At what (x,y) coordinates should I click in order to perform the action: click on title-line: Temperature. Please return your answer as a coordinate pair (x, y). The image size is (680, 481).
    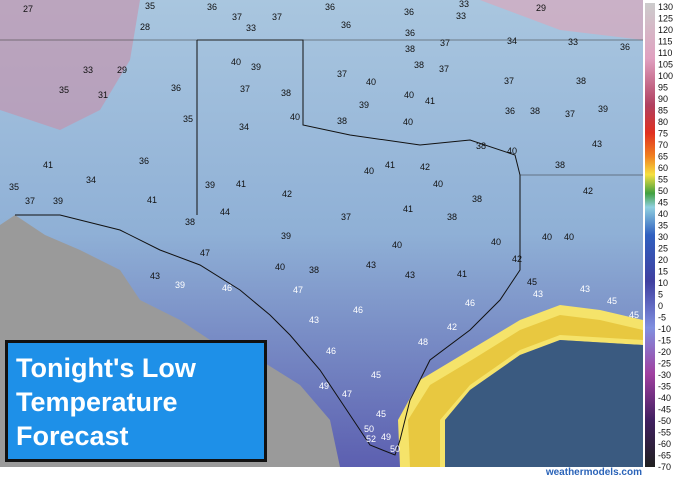
    Looking at the image, I should click on (97, 402).